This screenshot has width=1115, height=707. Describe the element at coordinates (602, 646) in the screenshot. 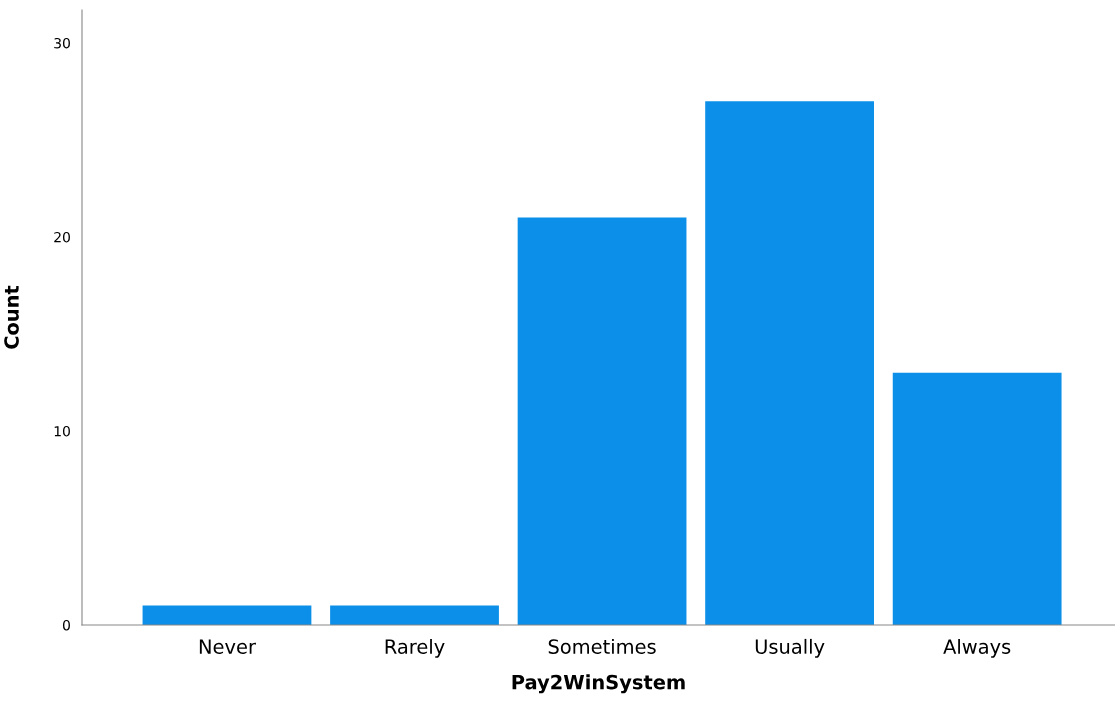

I see `x-tick-label: Sometimes` at that location.